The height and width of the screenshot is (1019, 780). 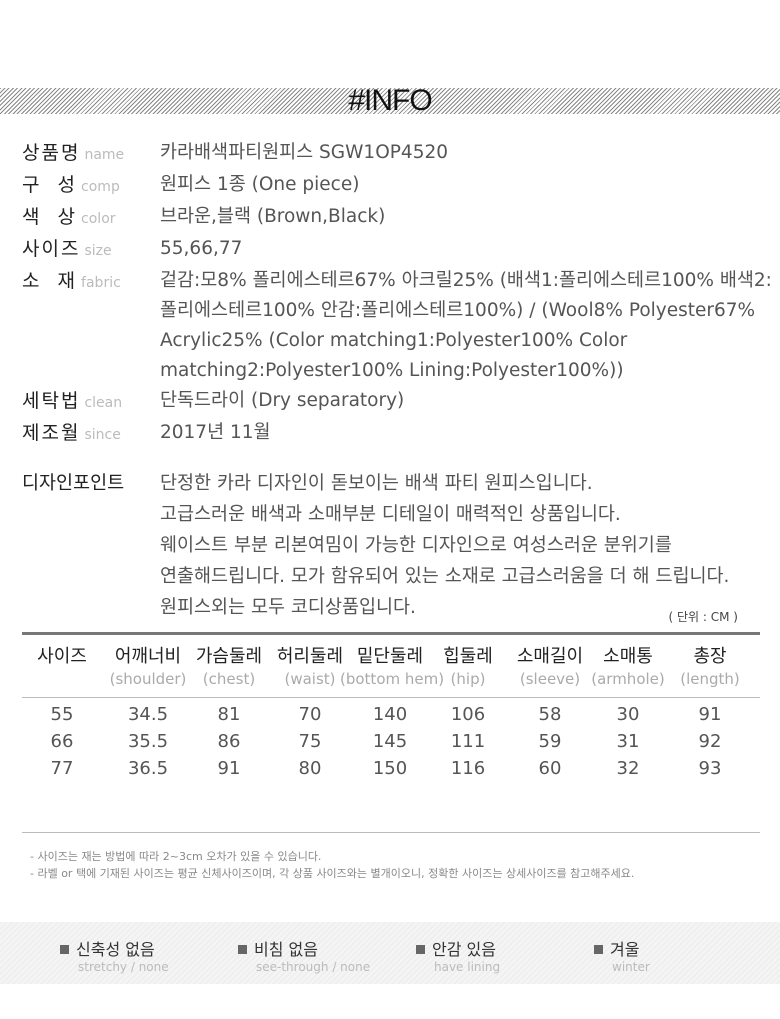 What do you see at coordinates (397, 218) in the screenshot?
I see `info-row: 색 상 color 브라운,블랙 (Brown,Black)` at bounding box center [397, 218].